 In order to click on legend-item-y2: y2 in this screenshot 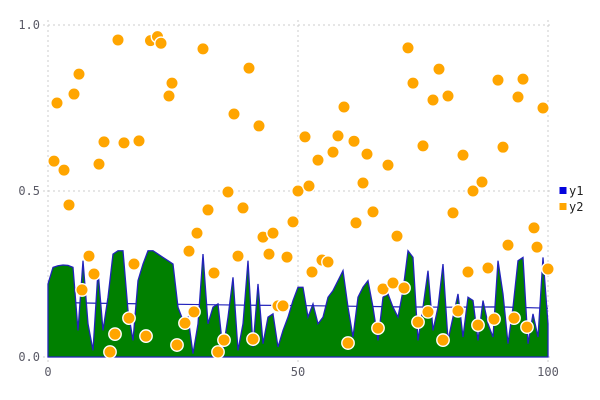, I will do `click(571, 207)`.